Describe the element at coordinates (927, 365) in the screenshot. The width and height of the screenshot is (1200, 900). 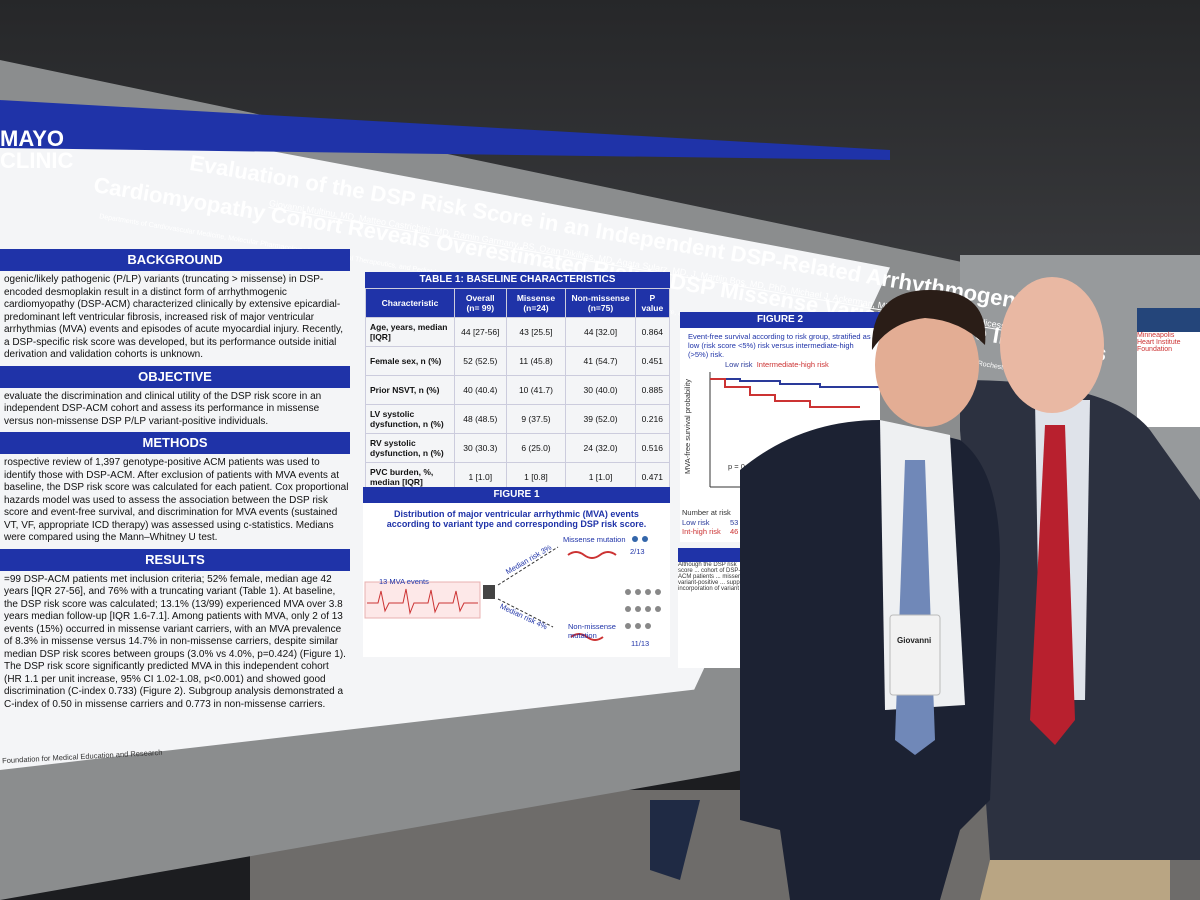
I see `young-man-head` at that location.